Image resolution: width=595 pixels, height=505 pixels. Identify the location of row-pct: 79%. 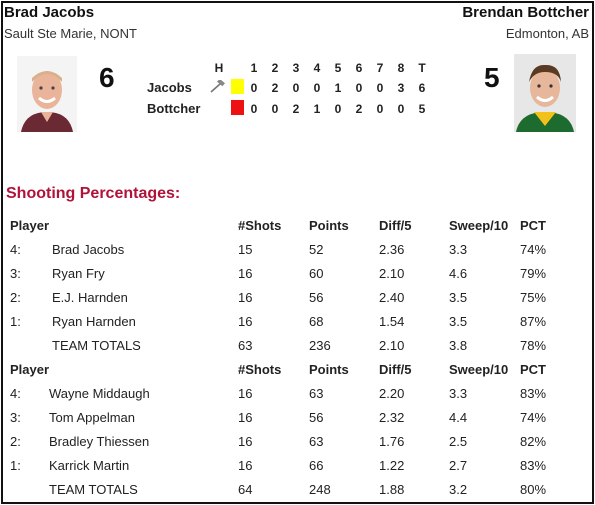
(533, 273).